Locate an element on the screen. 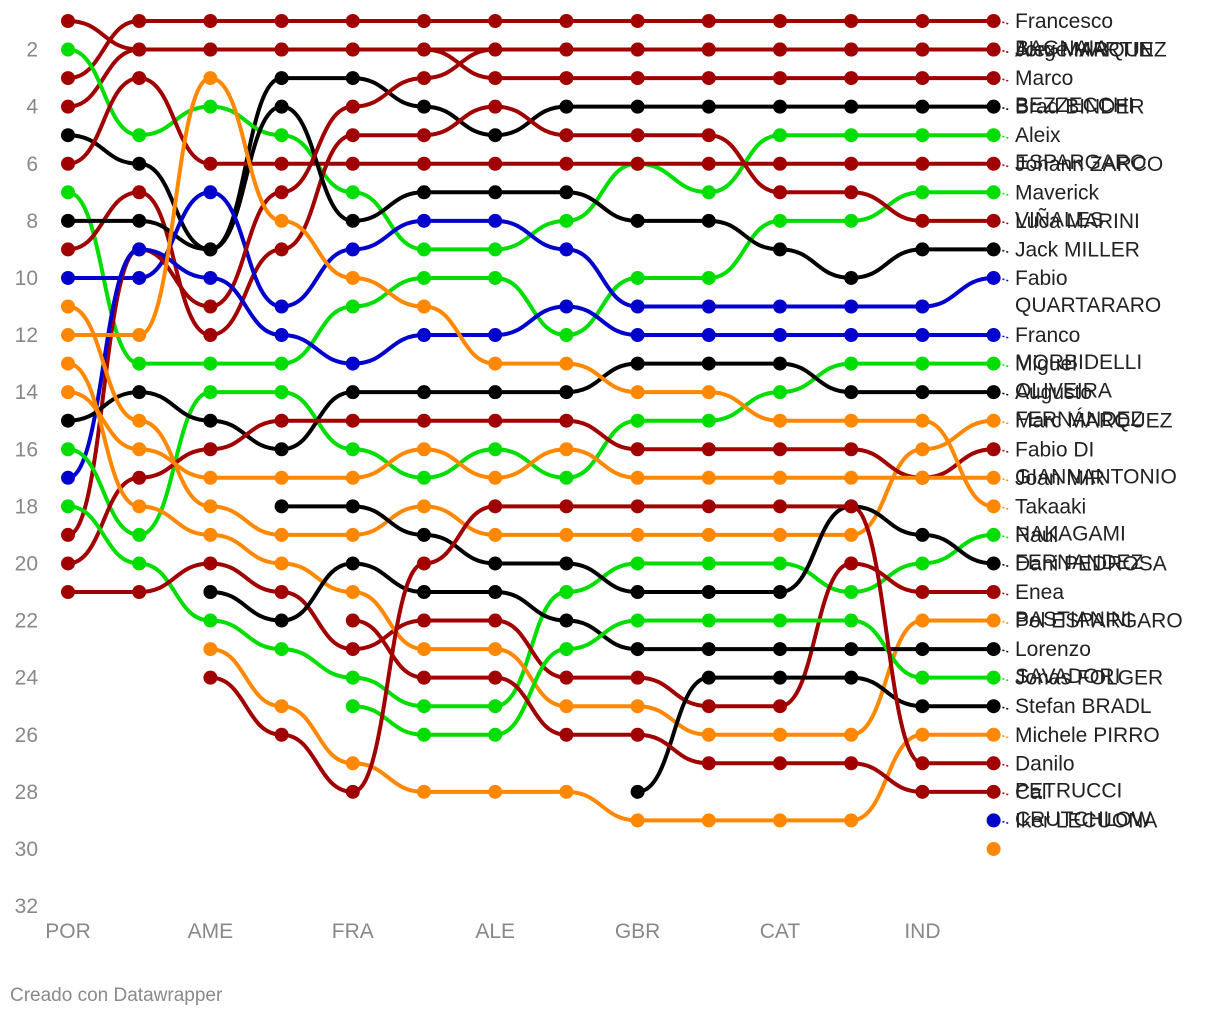 This screenshot has width=1220, height=1020. rider-label: Aleix is located at coordinates (1038, 135).